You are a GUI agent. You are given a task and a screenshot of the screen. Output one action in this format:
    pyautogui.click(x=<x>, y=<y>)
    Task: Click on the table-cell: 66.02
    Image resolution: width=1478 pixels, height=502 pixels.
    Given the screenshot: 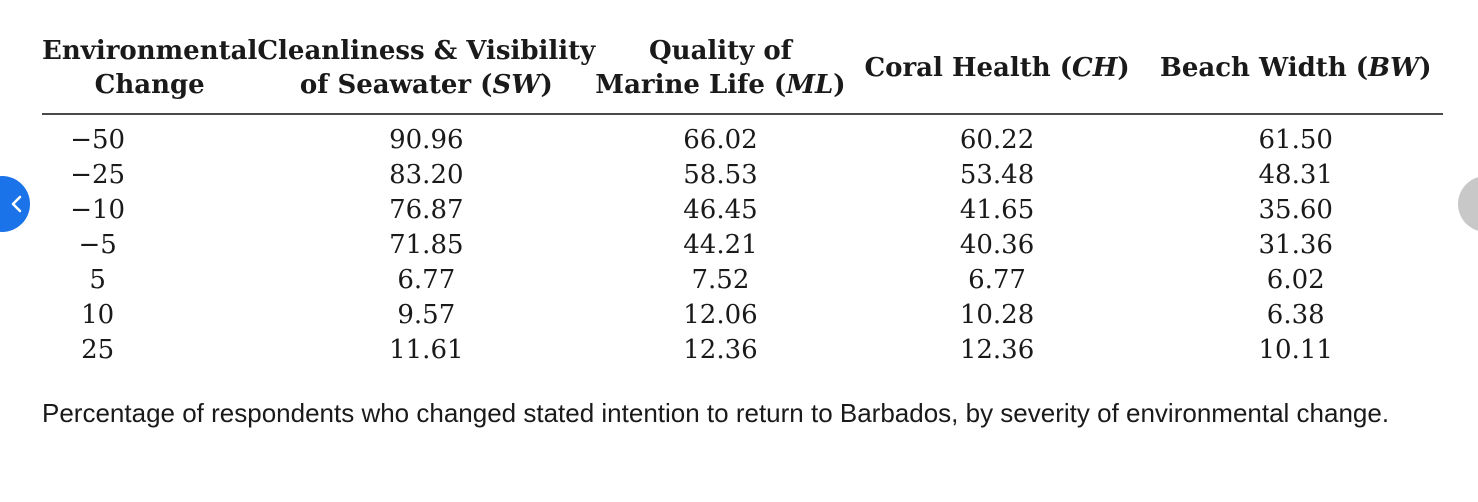 What is the action you would take?
    pyautogui.click(x=720, y=140)
    